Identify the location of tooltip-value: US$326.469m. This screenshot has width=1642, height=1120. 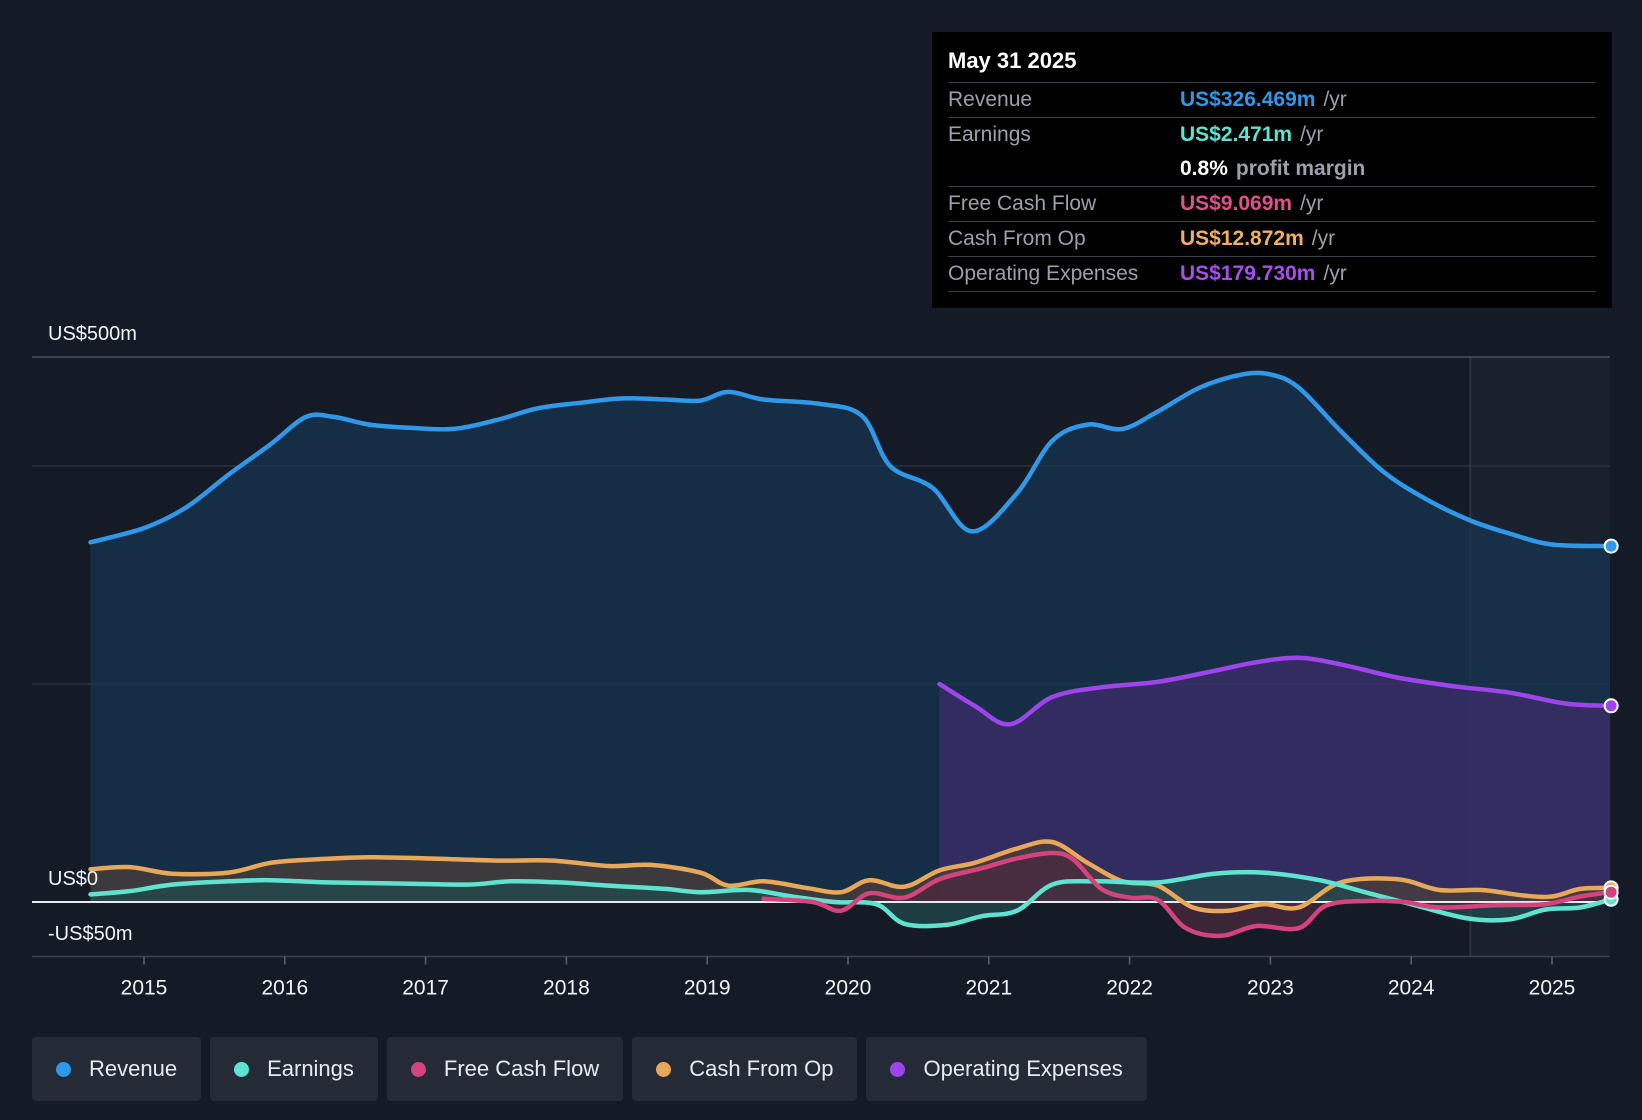
(1248, 99).